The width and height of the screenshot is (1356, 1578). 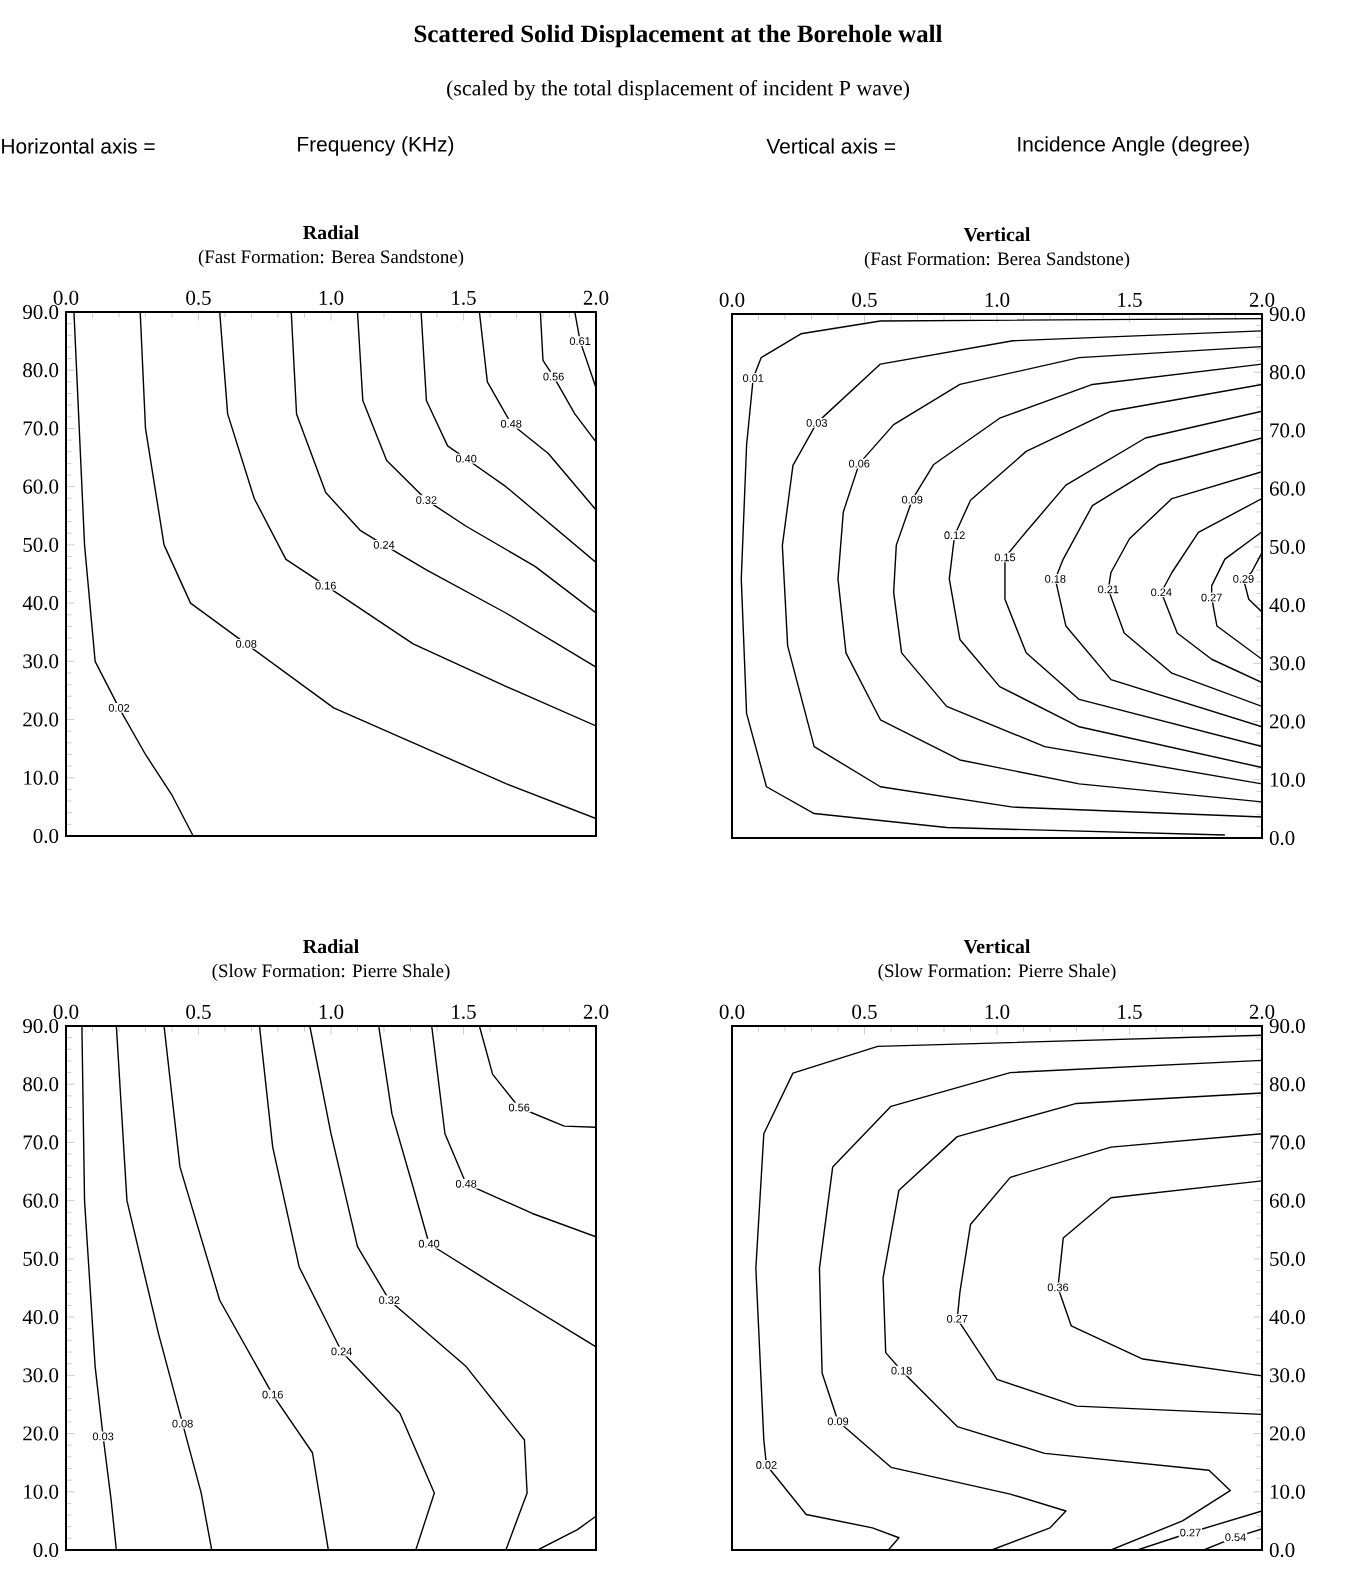 What do you see at coordinates (78, 146) in the screenshot?
I see `text: Horizontal axis =` at bounding box center [78, 146].